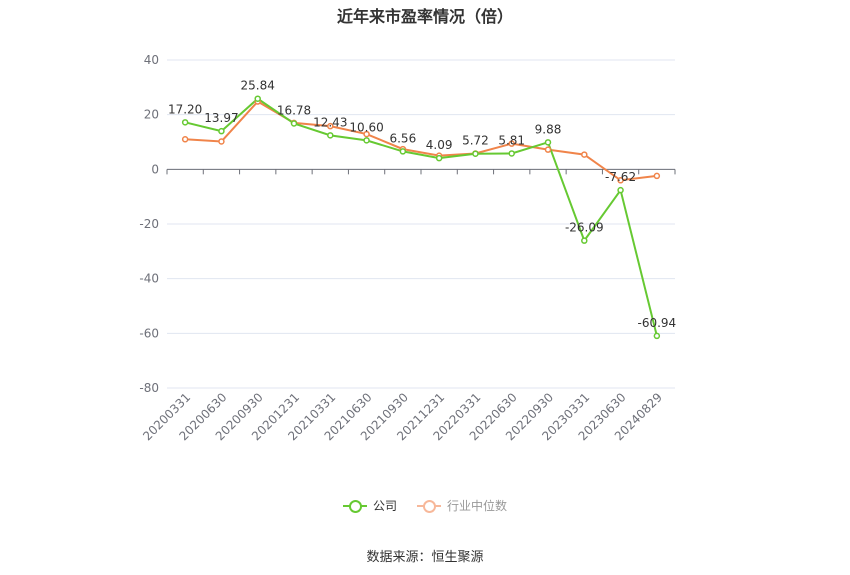  What do you see at coordinates (584, 228) in the screenshot?
I see `data-label: -26.09` at bounding box center [584, 228].